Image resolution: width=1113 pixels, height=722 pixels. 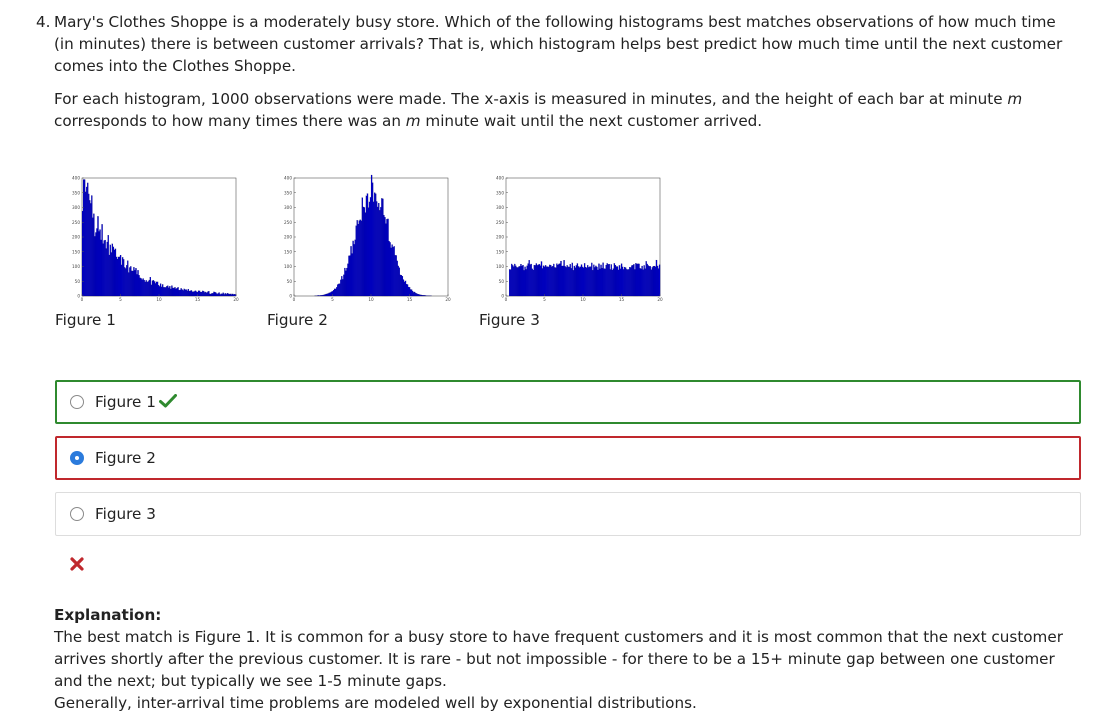 I want to click on check-icon, so click(x=168, y=403).